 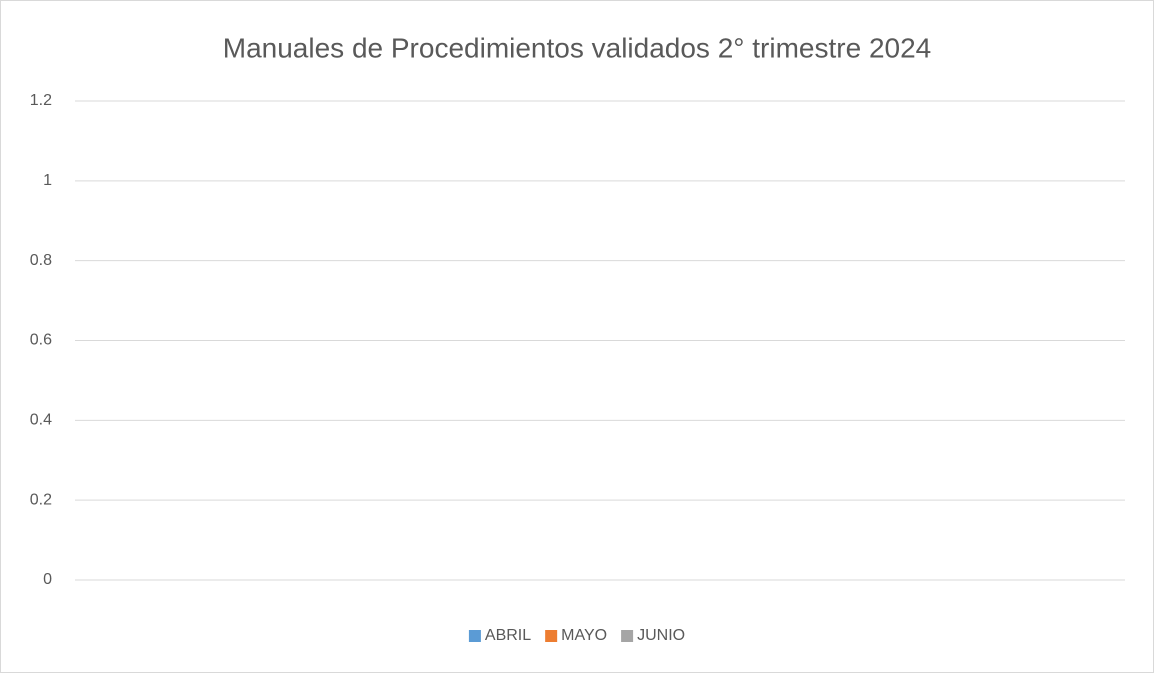 What do you see at coordinates (47, 579) in the screenshot?
I see `y-tick-label: 0` at bounding box center [47, 579].